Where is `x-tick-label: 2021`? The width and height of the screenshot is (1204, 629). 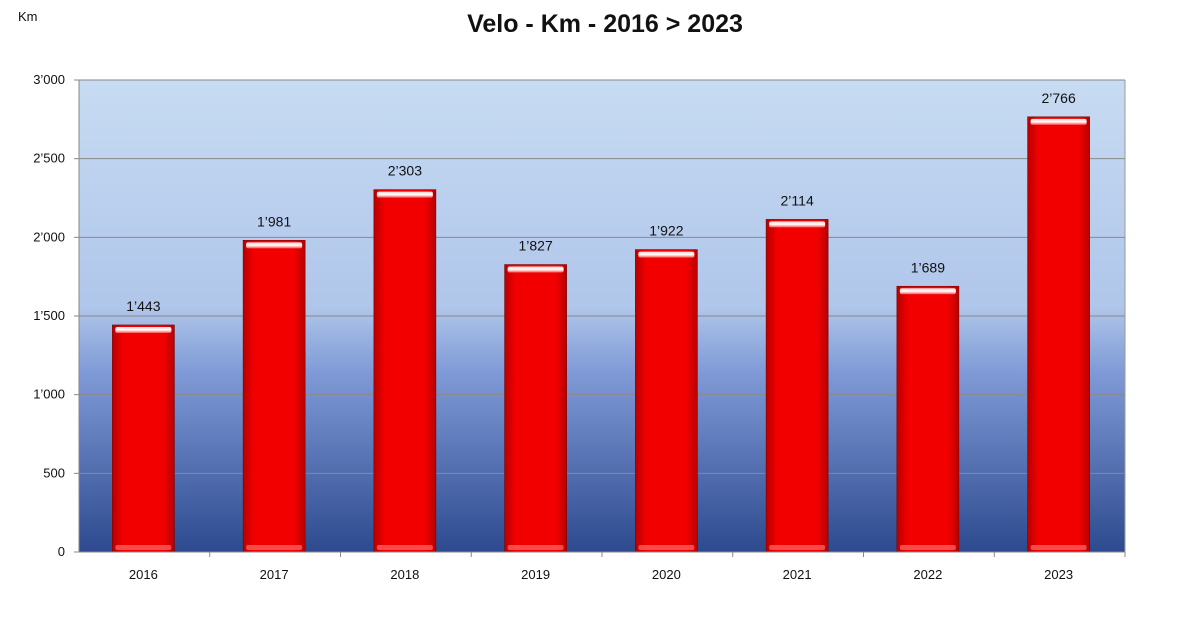
x-tick-label: 2021 is located at coordinates (797, 574).